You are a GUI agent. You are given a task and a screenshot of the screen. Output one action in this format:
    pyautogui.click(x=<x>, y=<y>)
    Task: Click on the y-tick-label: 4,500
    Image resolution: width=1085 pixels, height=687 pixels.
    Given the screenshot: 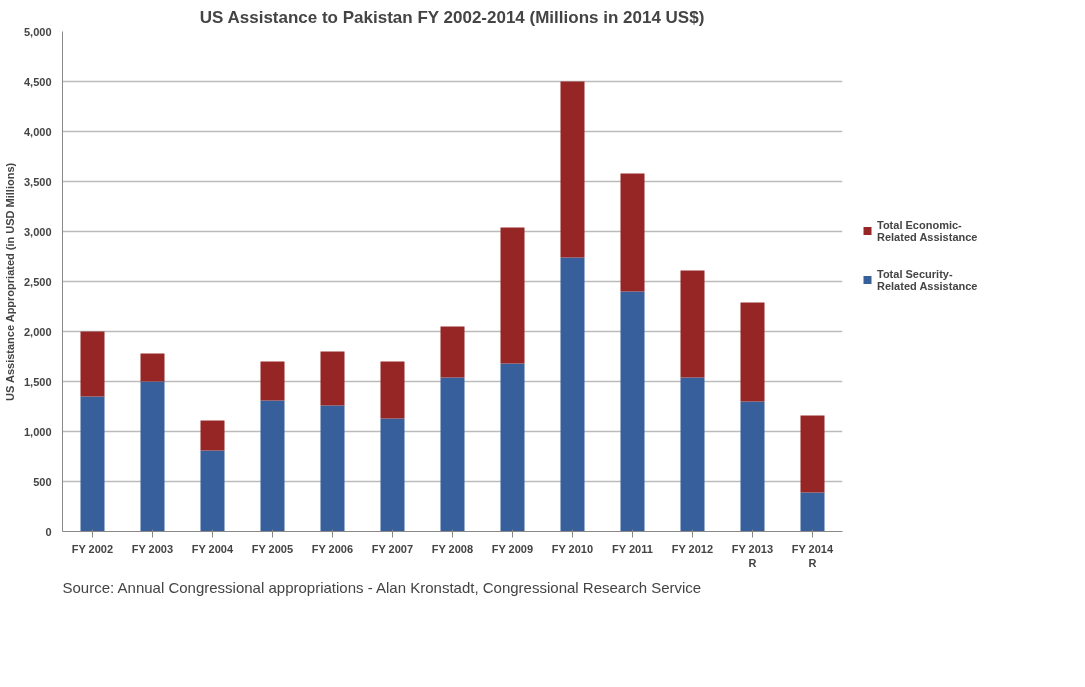 What is the action you would take?
    pyautogui.click(x=37, y=81)
    